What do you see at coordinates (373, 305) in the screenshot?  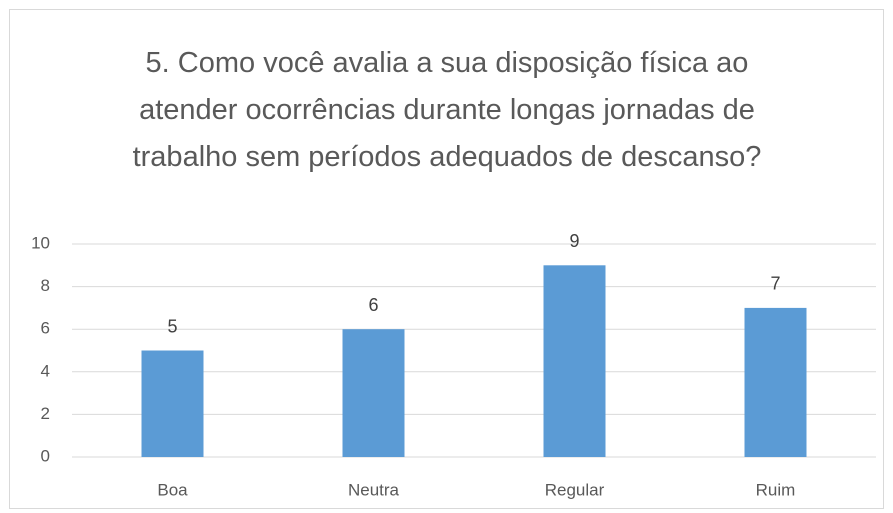 I see `data-label: 6` at bounding box center [373, 305].